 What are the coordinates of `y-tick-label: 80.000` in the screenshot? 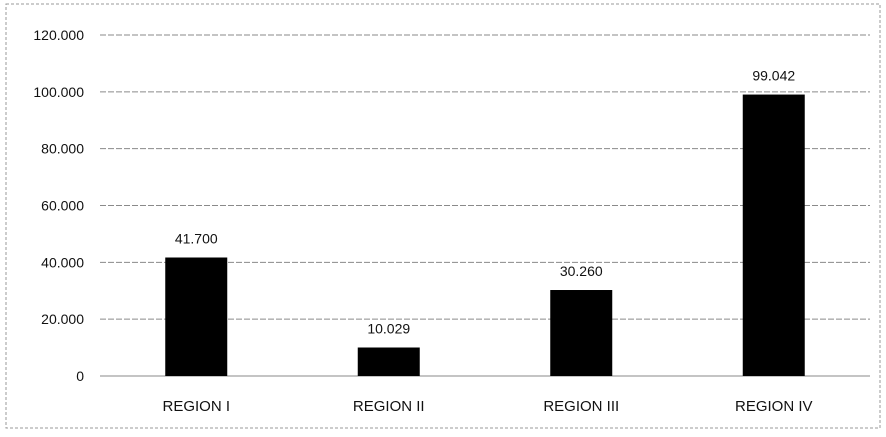 It's located at (62, 149).